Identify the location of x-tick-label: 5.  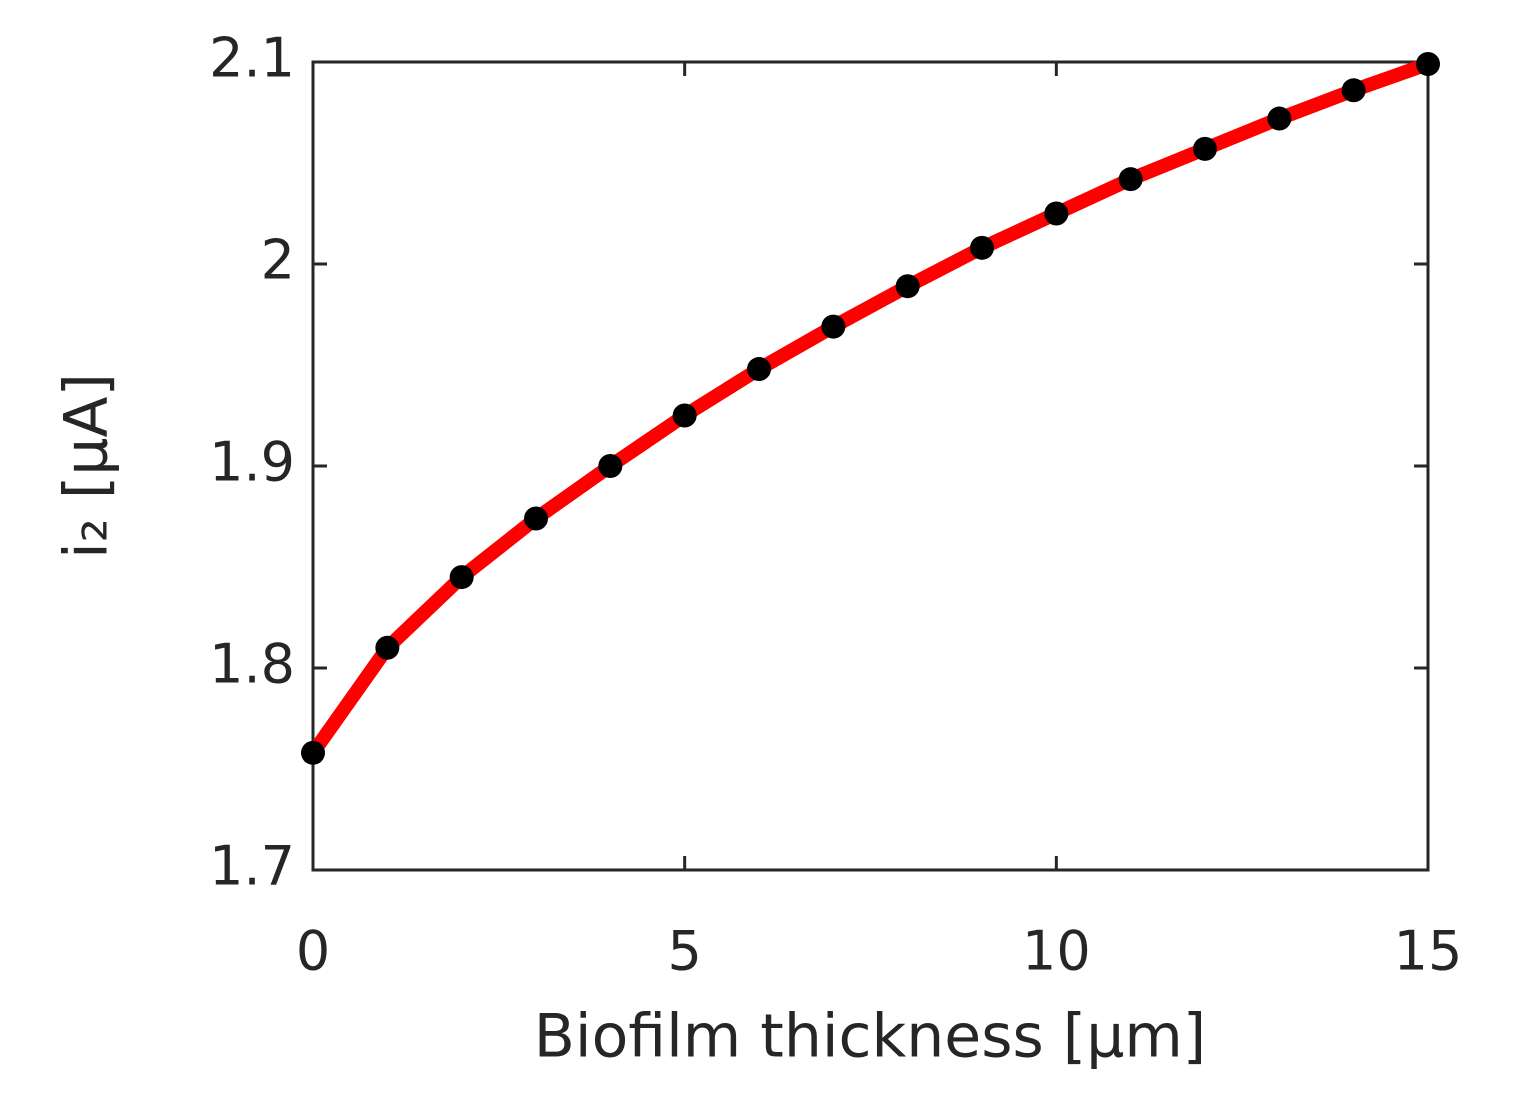
(684, 951).